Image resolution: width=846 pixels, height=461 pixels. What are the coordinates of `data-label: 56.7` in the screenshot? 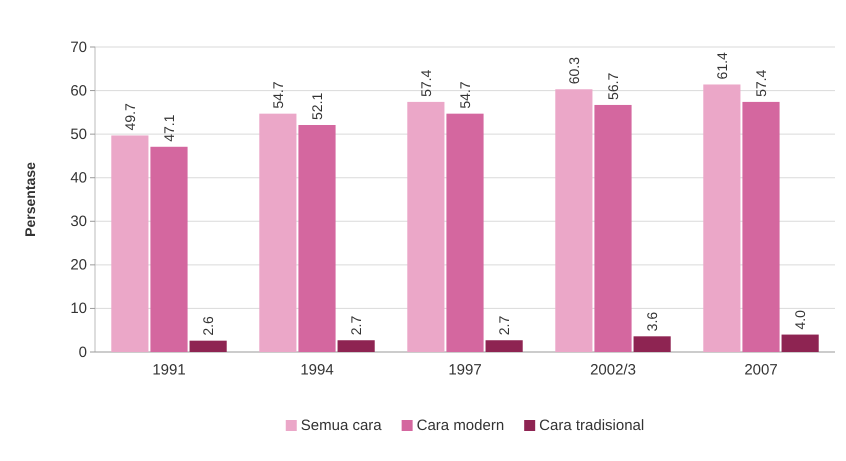 It's located at (613, 86).